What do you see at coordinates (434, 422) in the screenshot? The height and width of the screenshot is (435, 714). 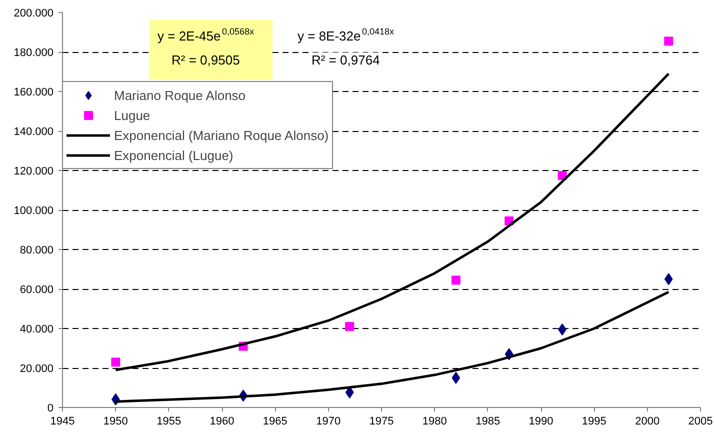 I see `x-tick-label: 1980` at bounding box center [434, 422].